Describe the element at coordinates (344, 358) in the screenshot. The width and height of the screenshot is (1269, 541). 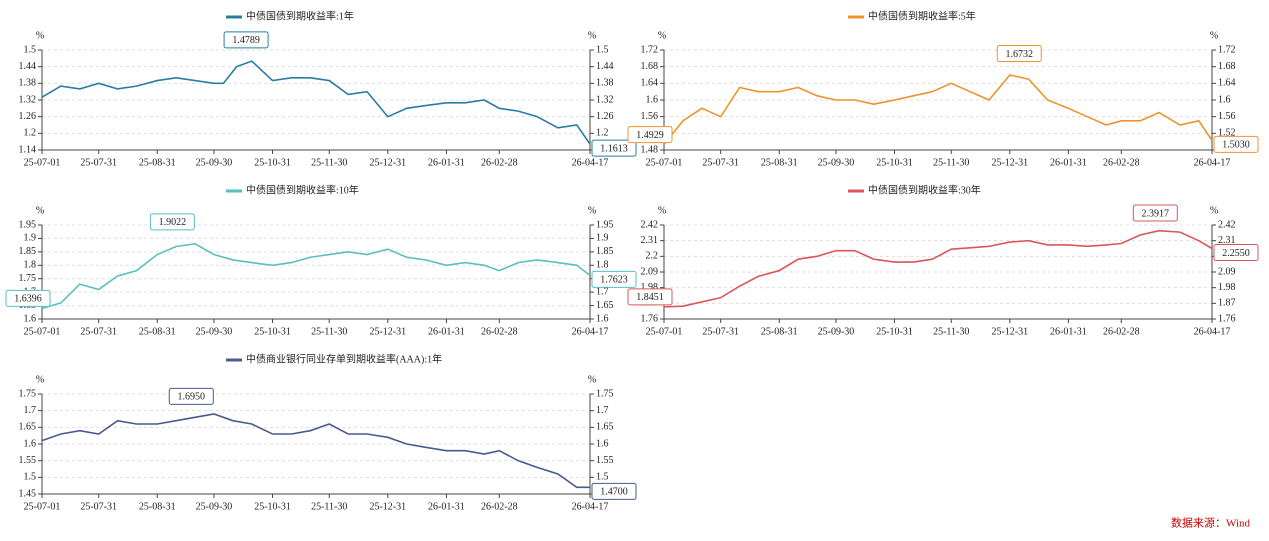
I see `legend-label: 中债商业银行同业存单到期收益率(AAA):1年` at that location.